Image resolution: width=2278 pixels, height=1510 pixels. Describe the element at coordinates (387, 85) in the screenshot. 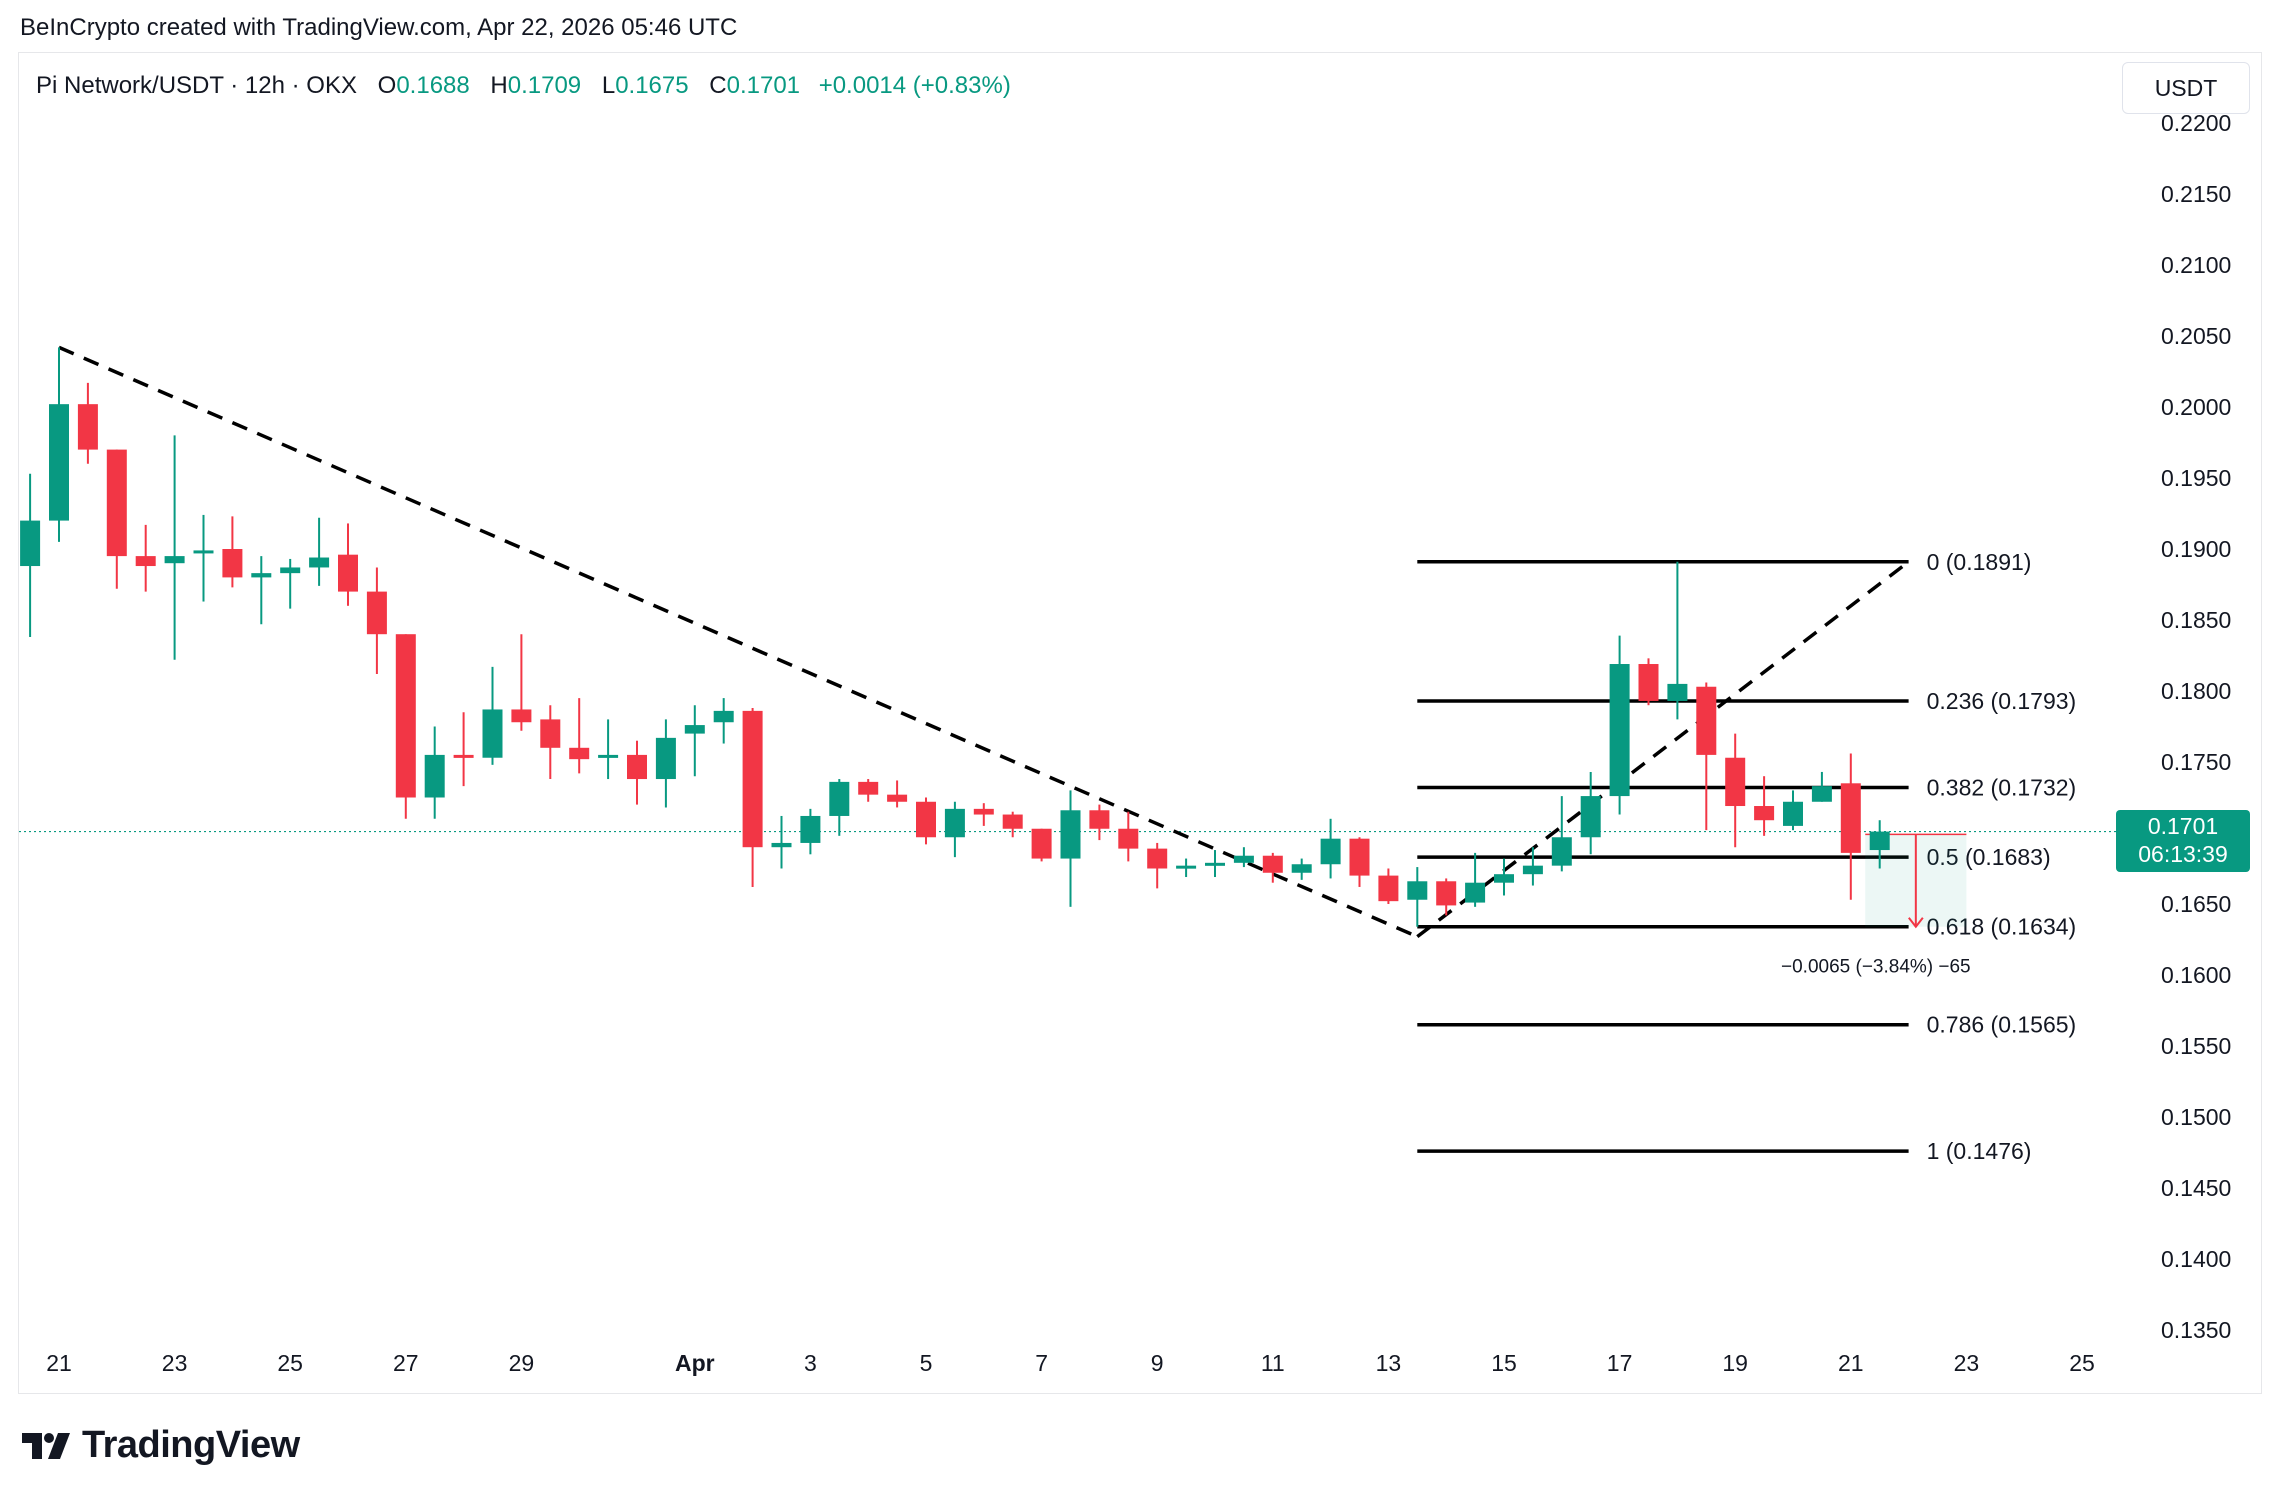

I see `open-label: O` at that location.